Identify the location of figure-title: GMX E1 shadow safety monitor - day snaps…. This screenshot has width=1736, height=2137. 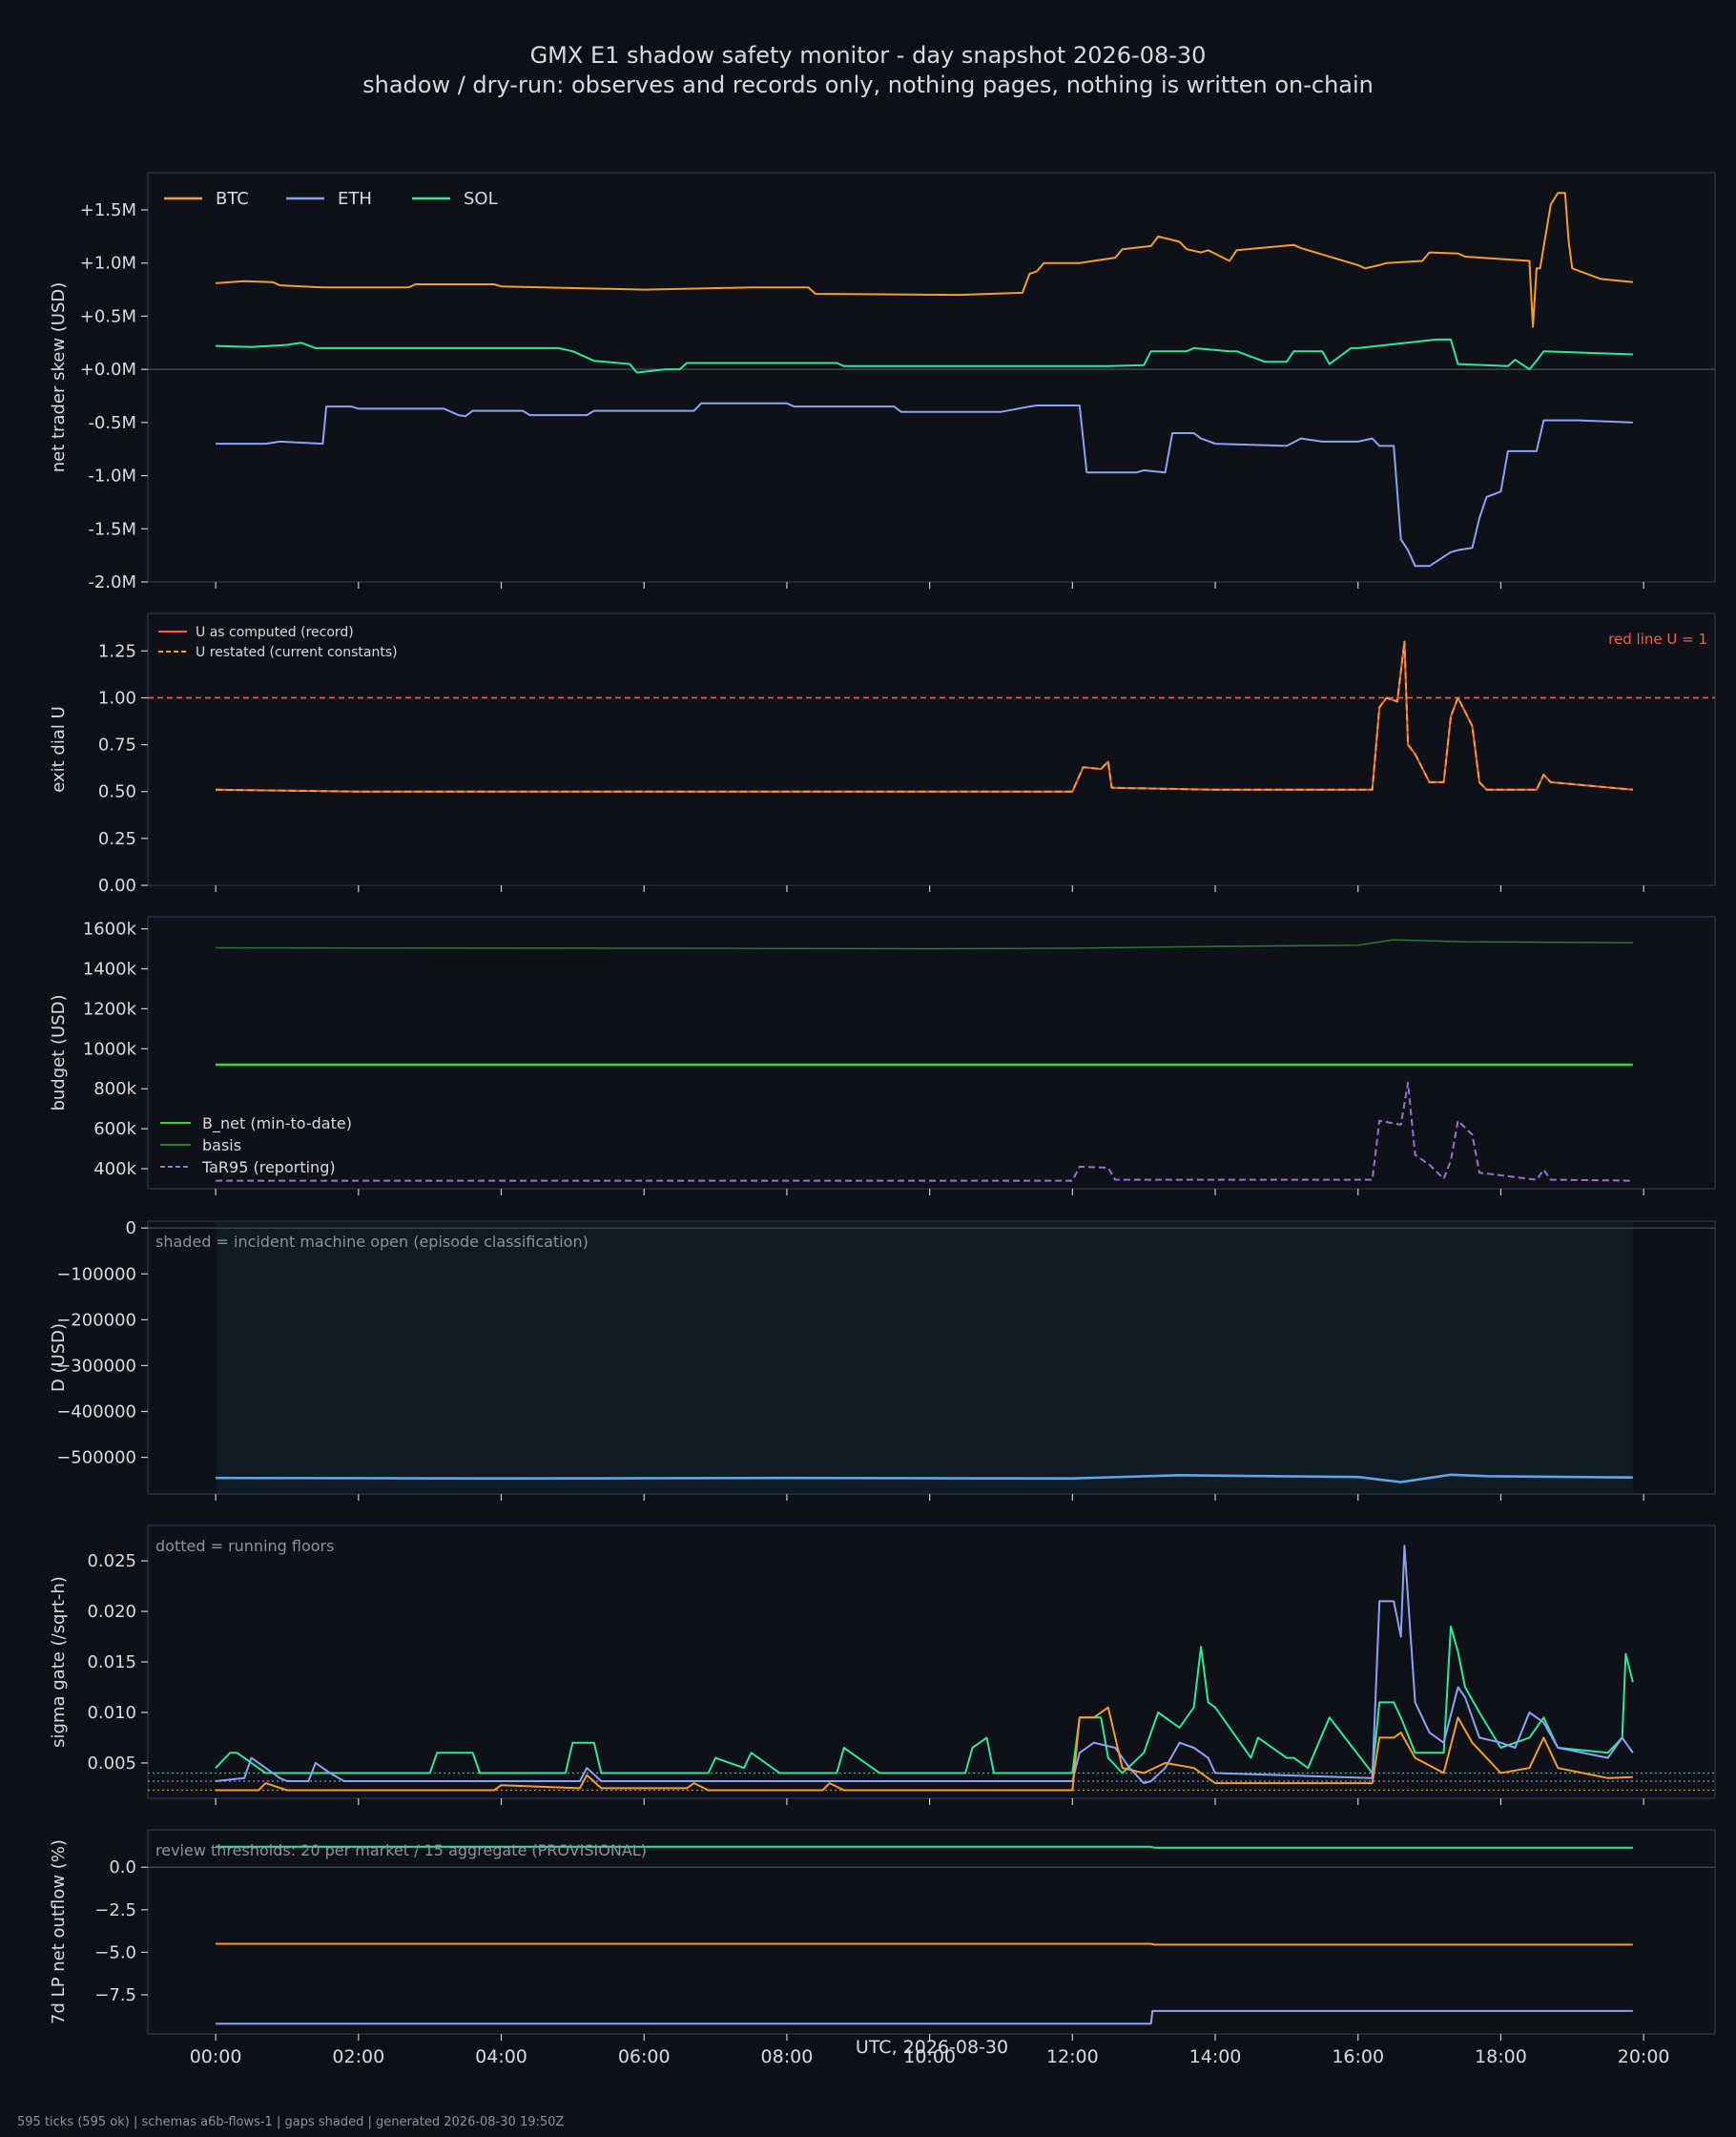
(868, 55).